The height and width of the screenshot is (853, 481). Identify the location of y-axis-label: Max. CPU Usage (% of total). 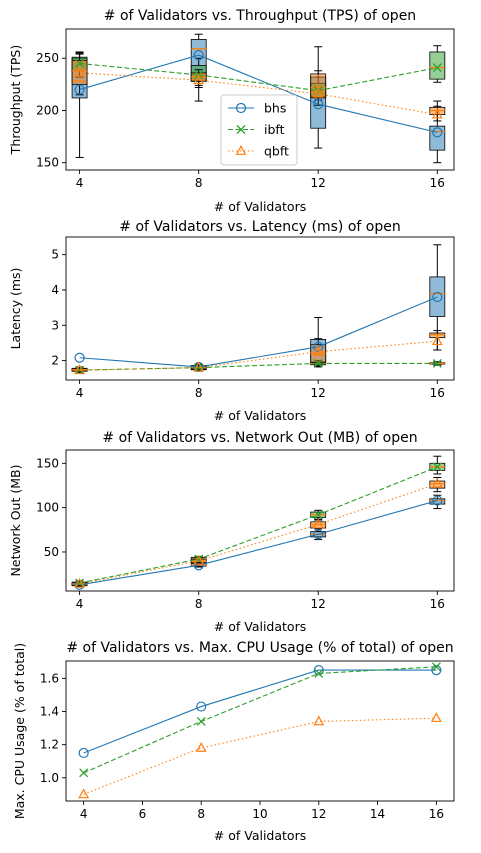
(19, 731).